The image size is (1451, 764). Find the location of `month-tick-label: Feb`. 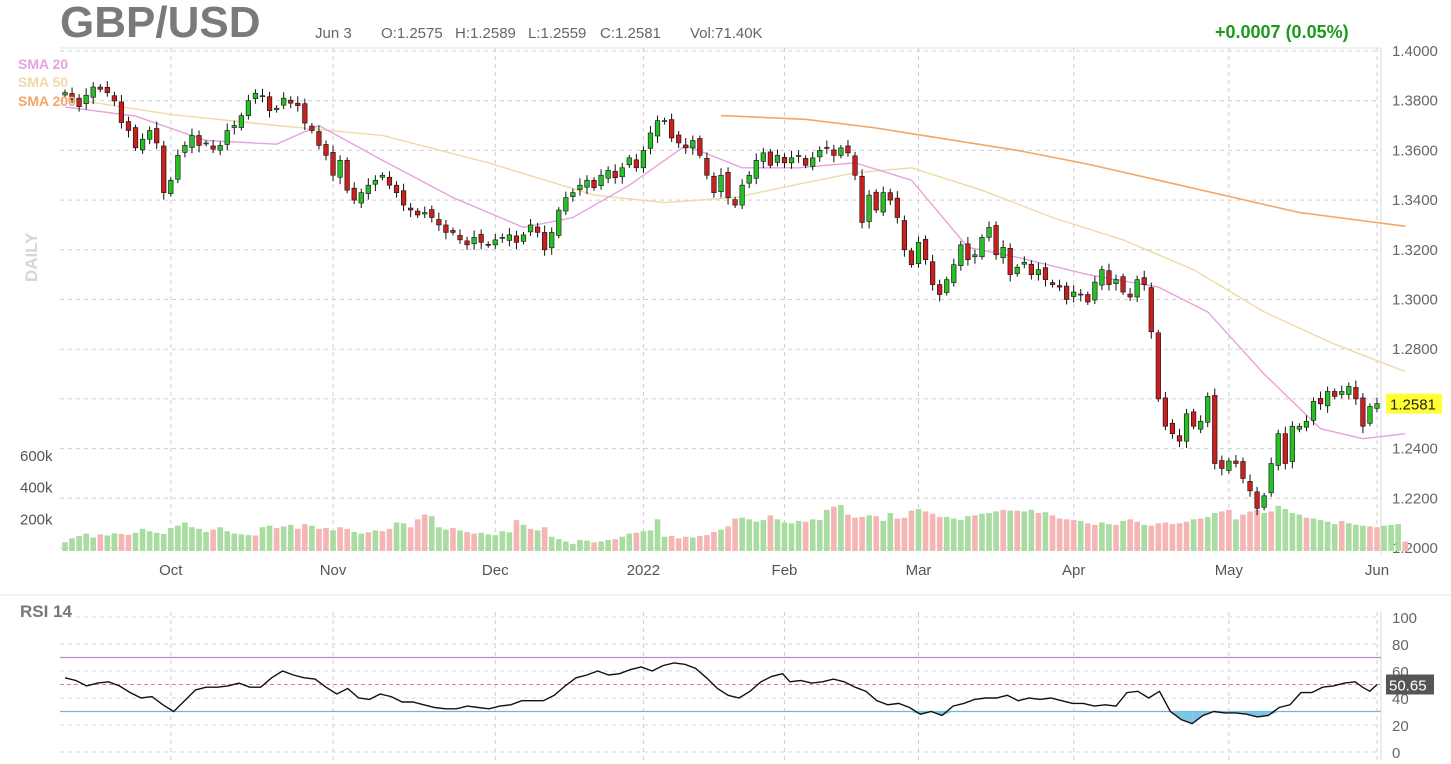

month-tick-label: Feb is located at coordinates (785, 570).